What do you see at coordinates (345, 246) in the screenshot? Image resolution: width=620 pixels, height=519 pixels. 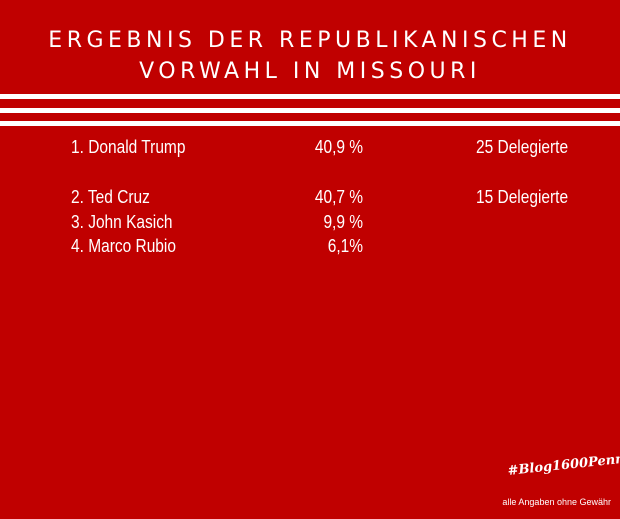 I see `candidate-percent: 6,1%` at bounding box center [345, 246].